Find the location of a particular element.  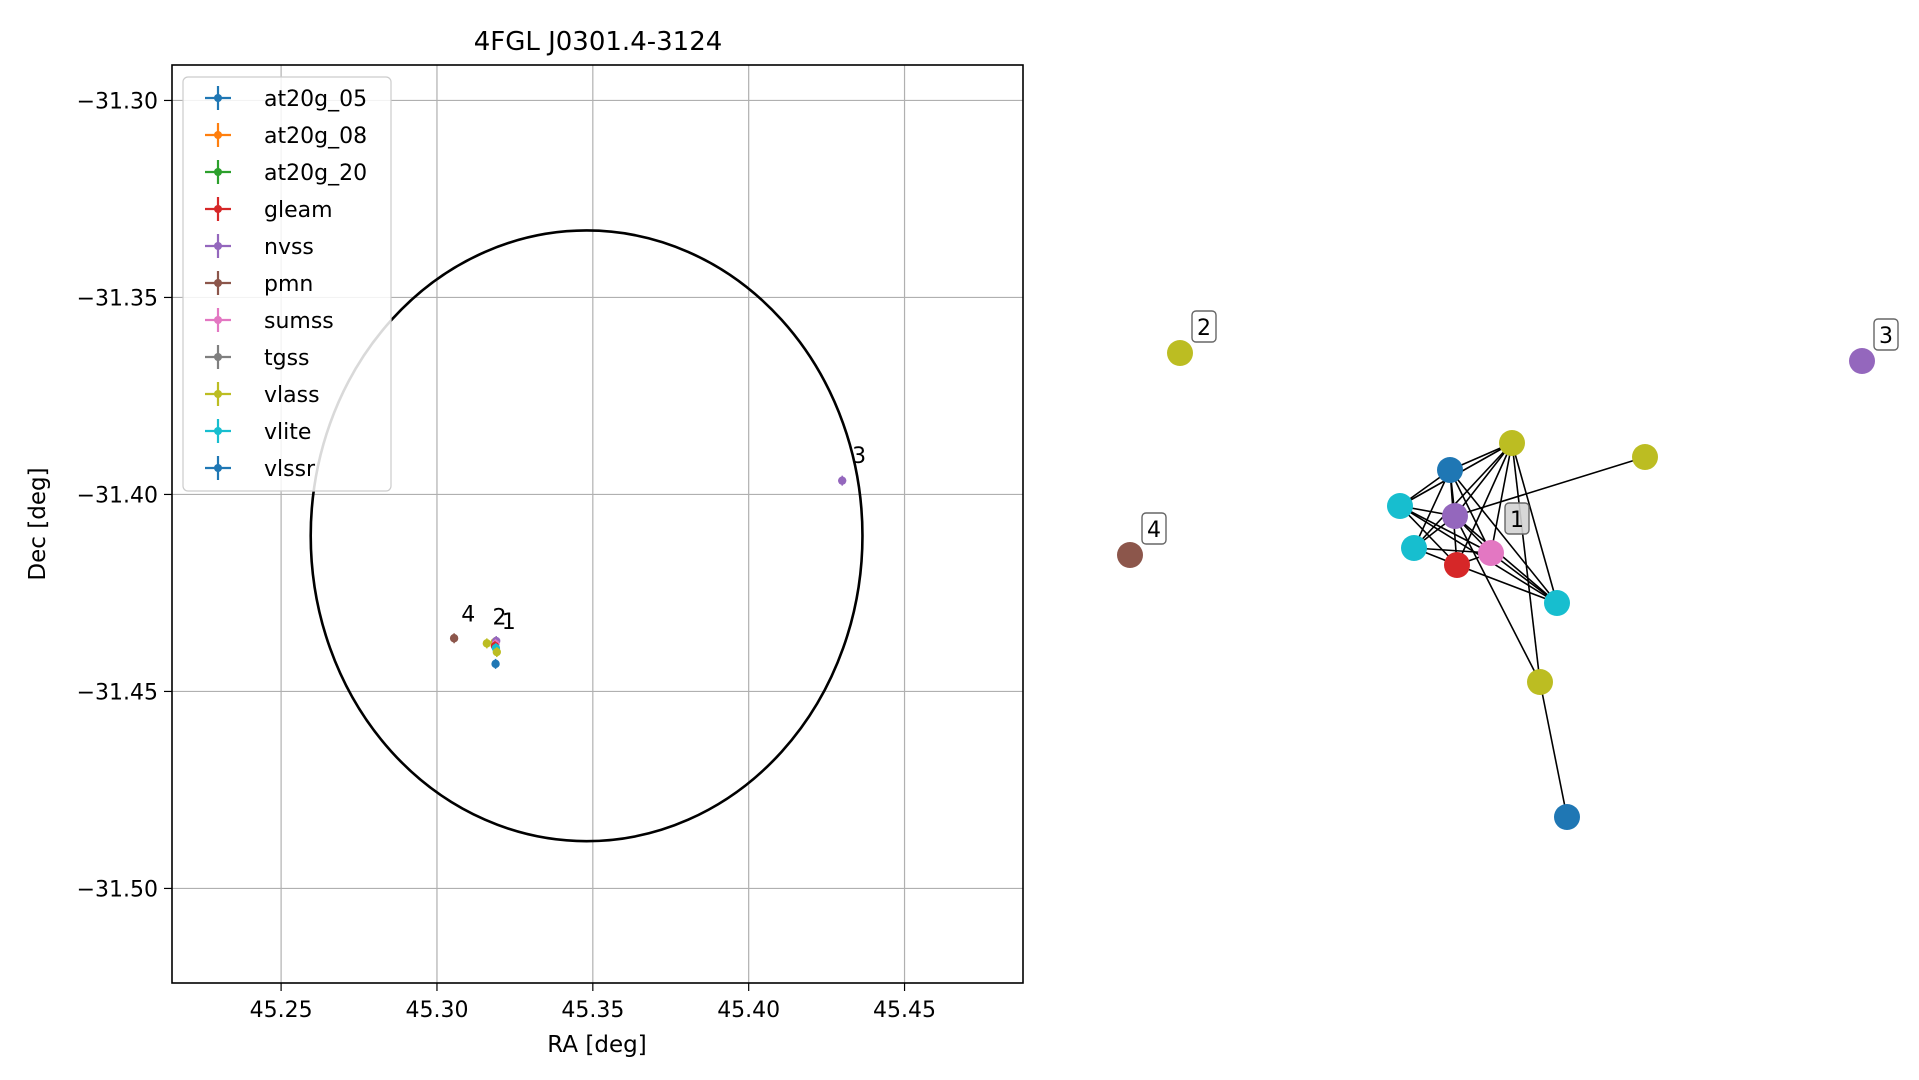

legend-item-at20g_20: at20g_20 is located at coordinates (286, 173).